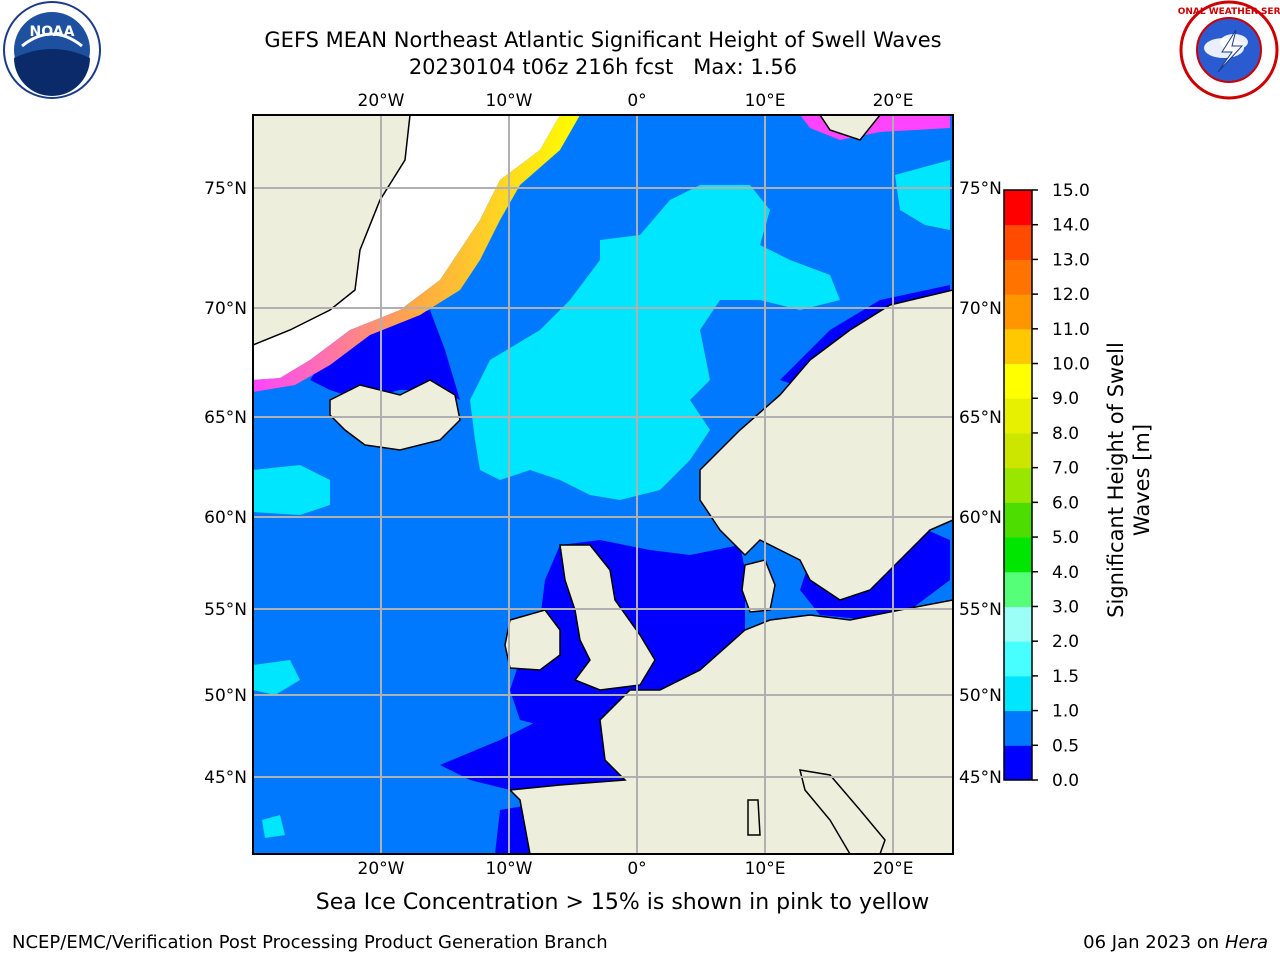  Describe the element at coordinates (332, 230) in the screenshot. I see `greenland` at that location.